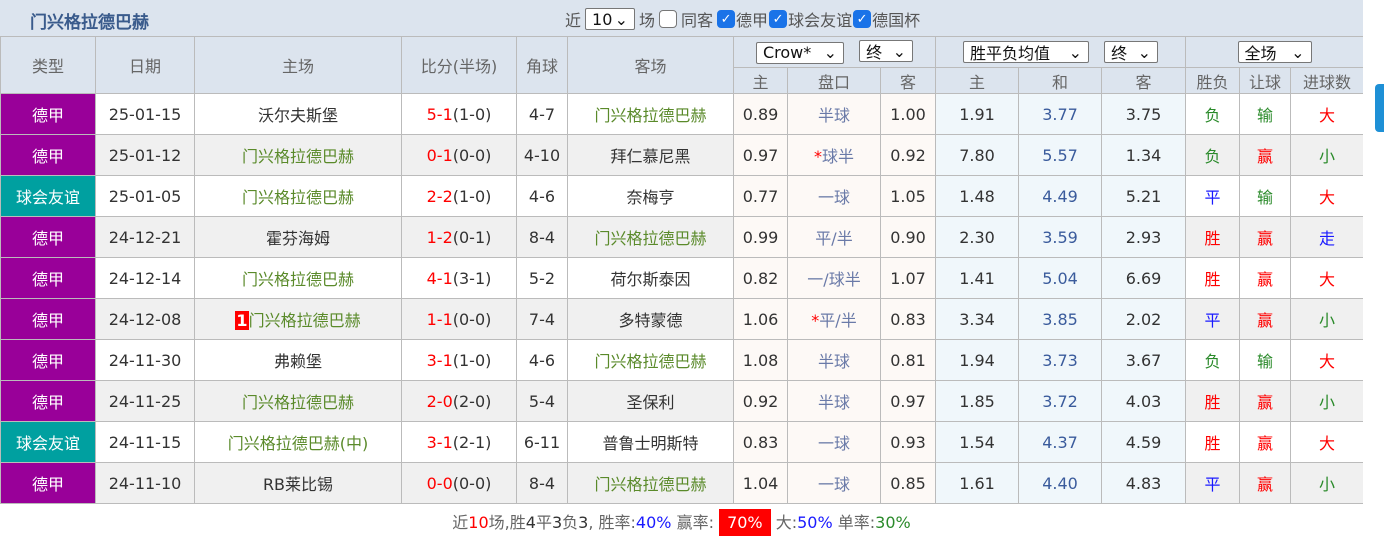 The image size is (1384, 541). What do you see at coordinates (459, 319) in the screenshot?
I see `score: 1-1(0-0)` at bounding box center [459, 319].